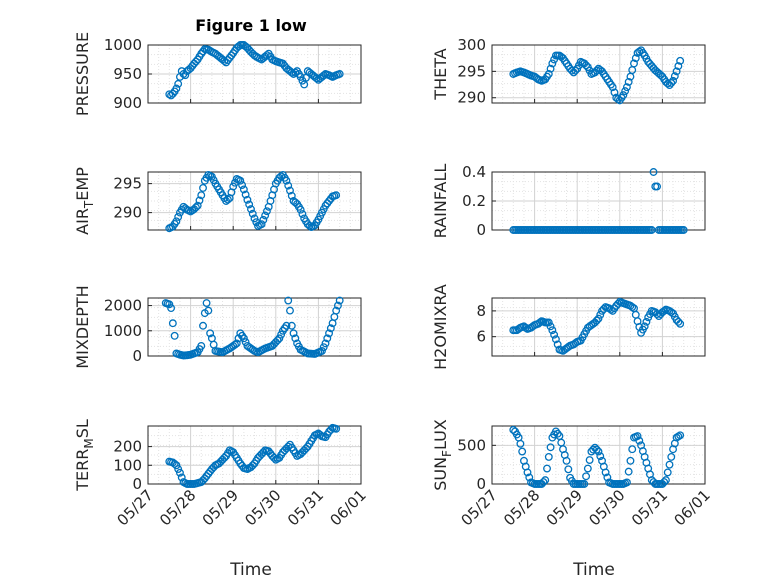 The height and width of the screenshot is (583, 778). I want to click on y-tick-label: 300, so click(471, 45).